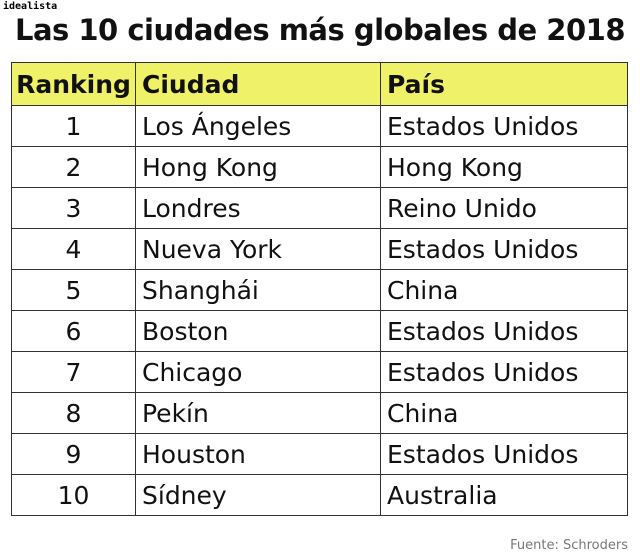  Describe the element at coordinates (258, 454) in the screenshot. I see `cell-ciudad: Houston` at that location.